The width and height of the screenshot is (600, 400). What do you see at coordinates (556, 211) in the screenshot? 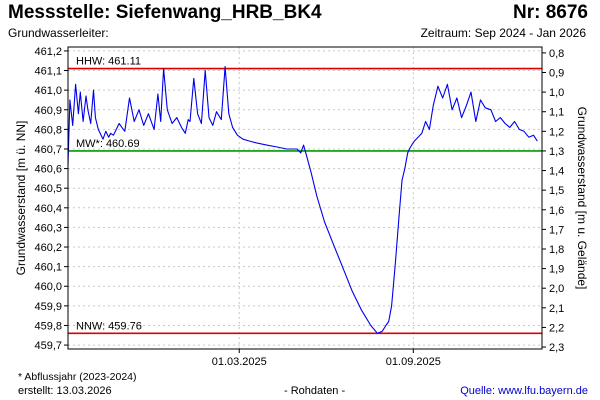
I see `right-tick-label: 1,6` at bounding box center [556, 211].